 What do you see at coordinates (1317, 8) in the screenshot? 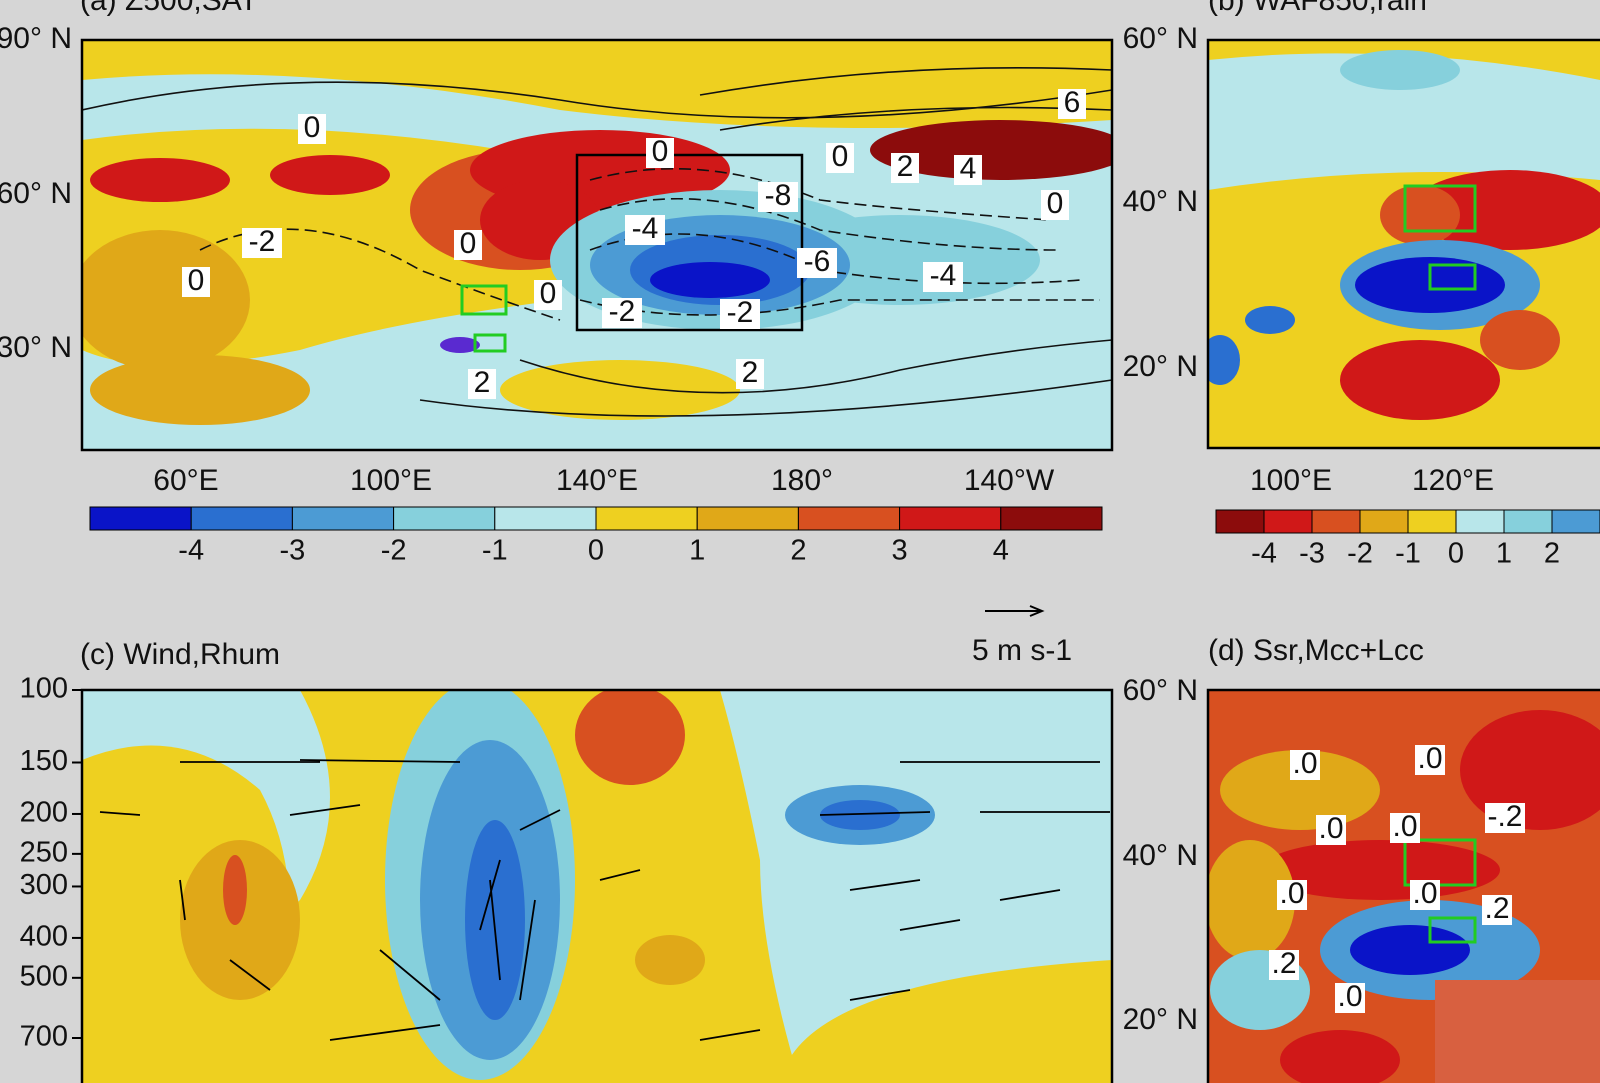
I see `panel-title: (b) WAF850,rain` at bounding box center [1317, 8].